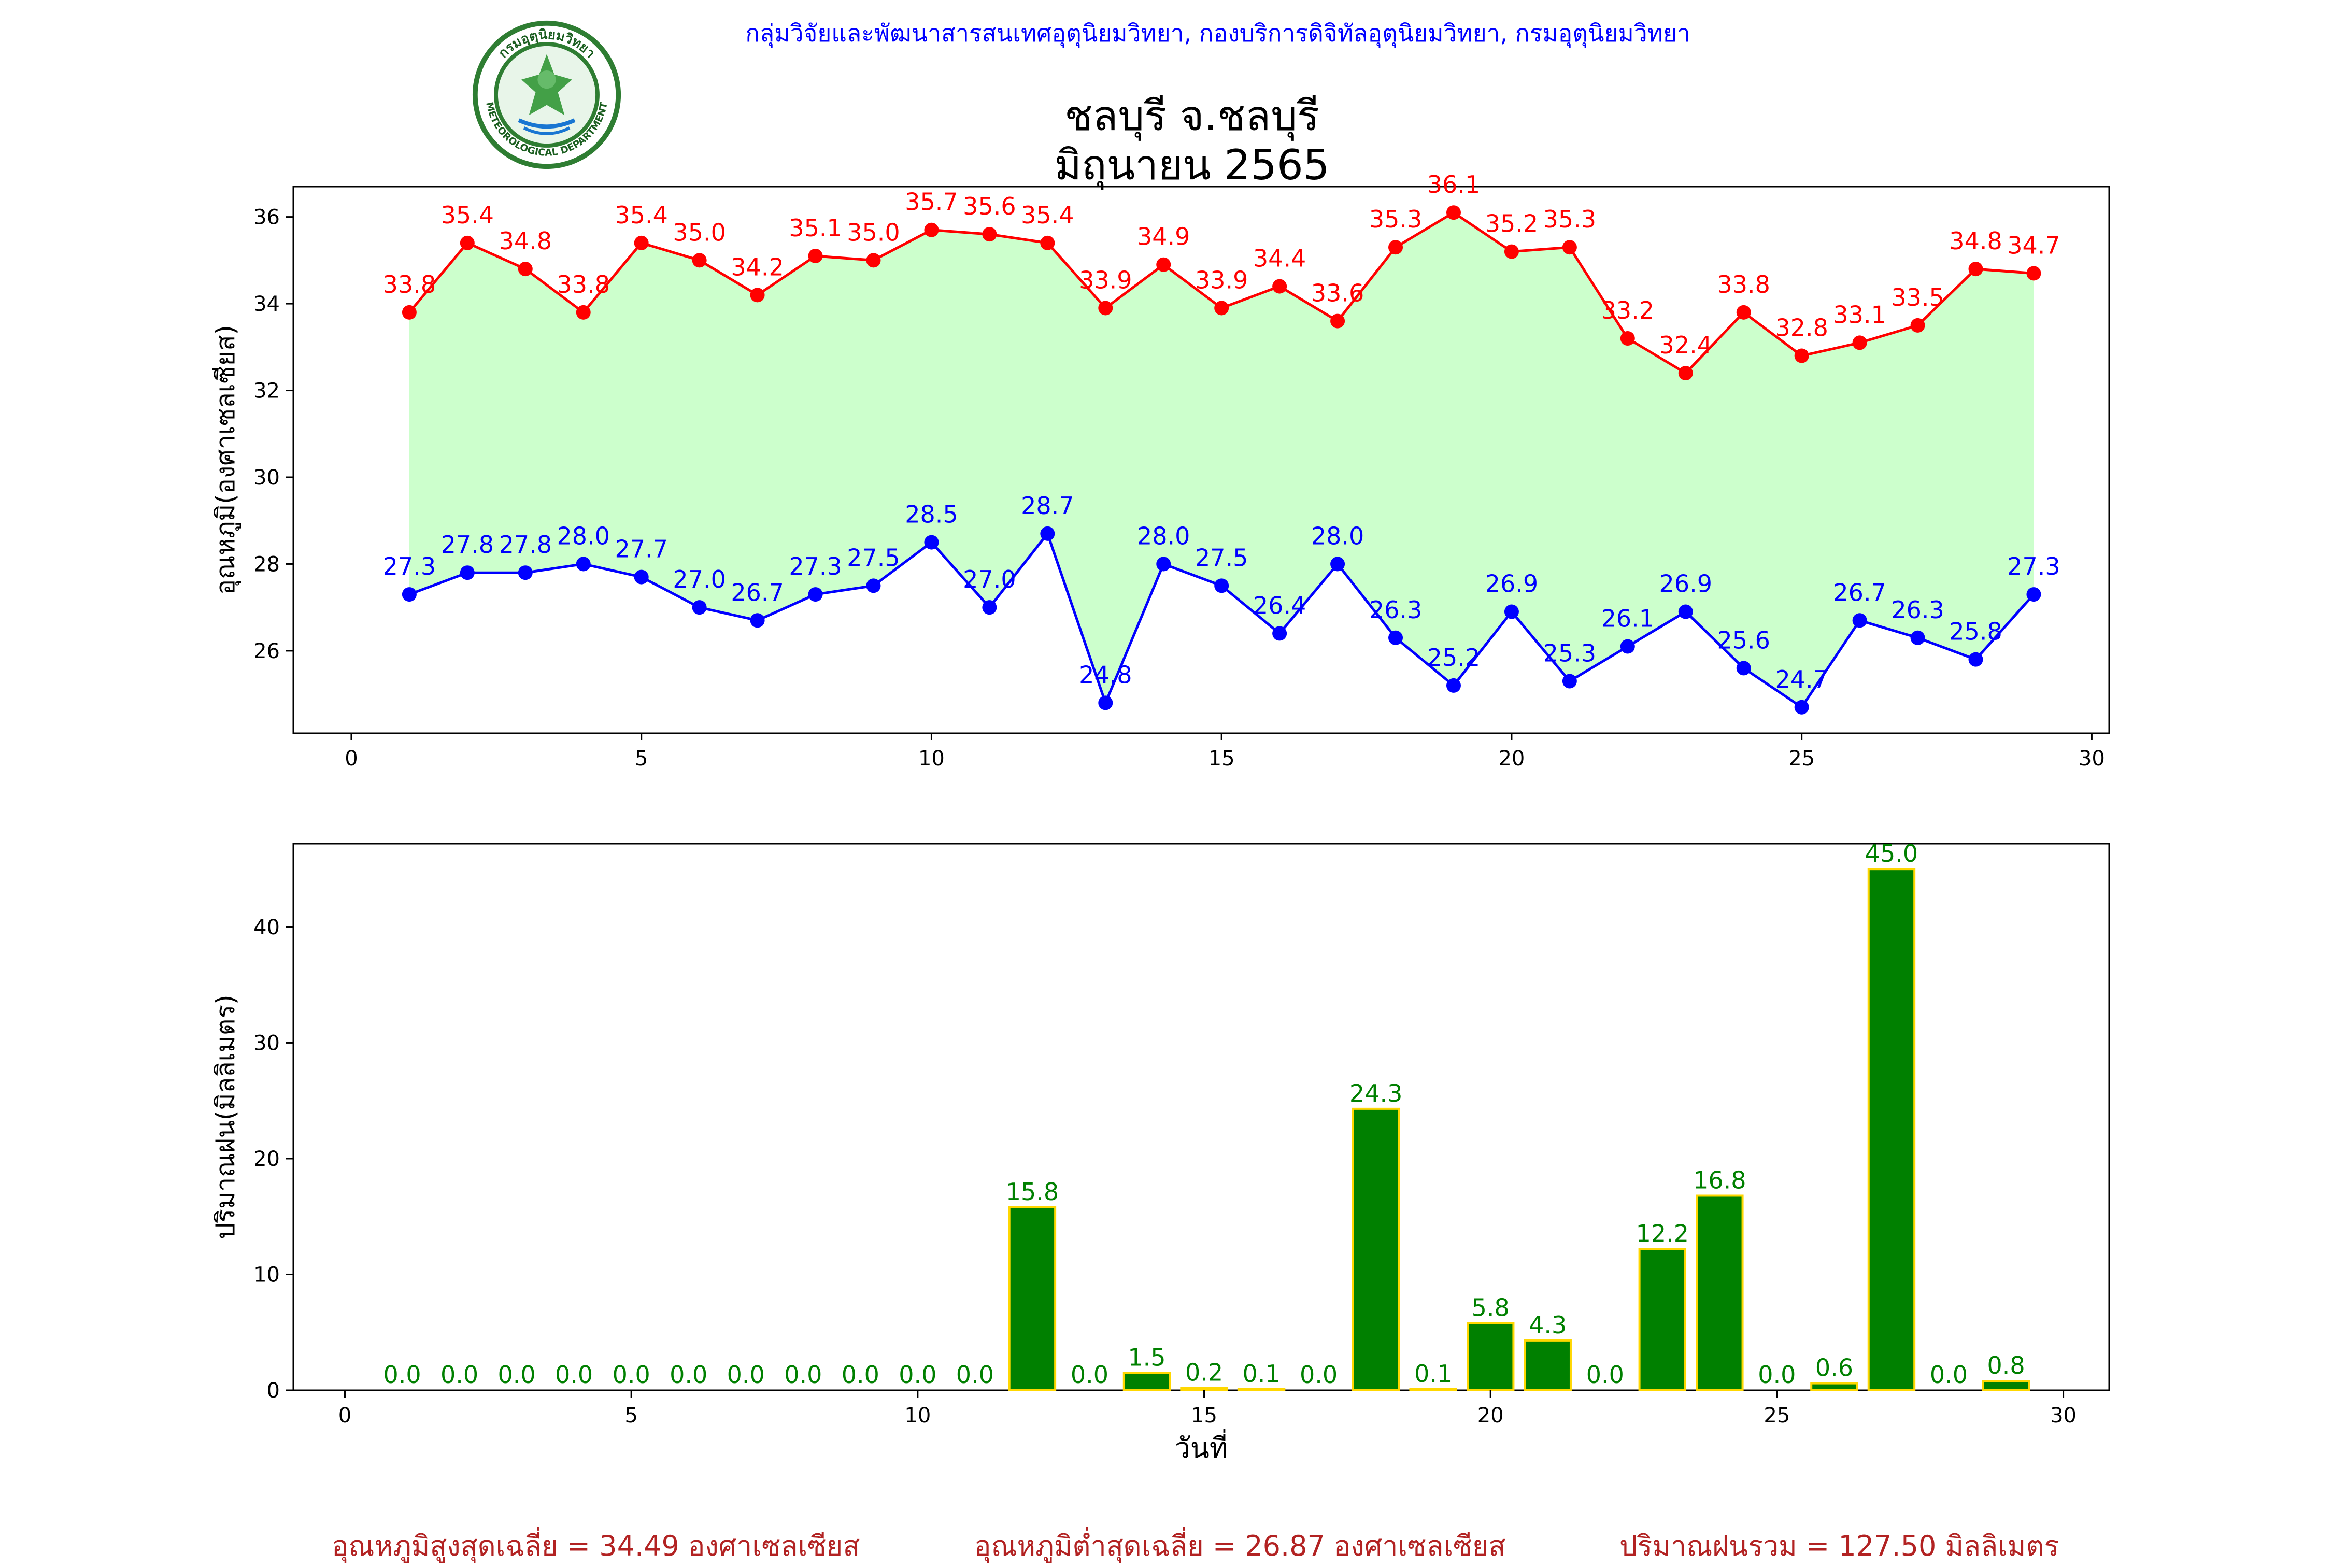  I want to click on max-temp-value-label: 33.6, so click(1338, 293).